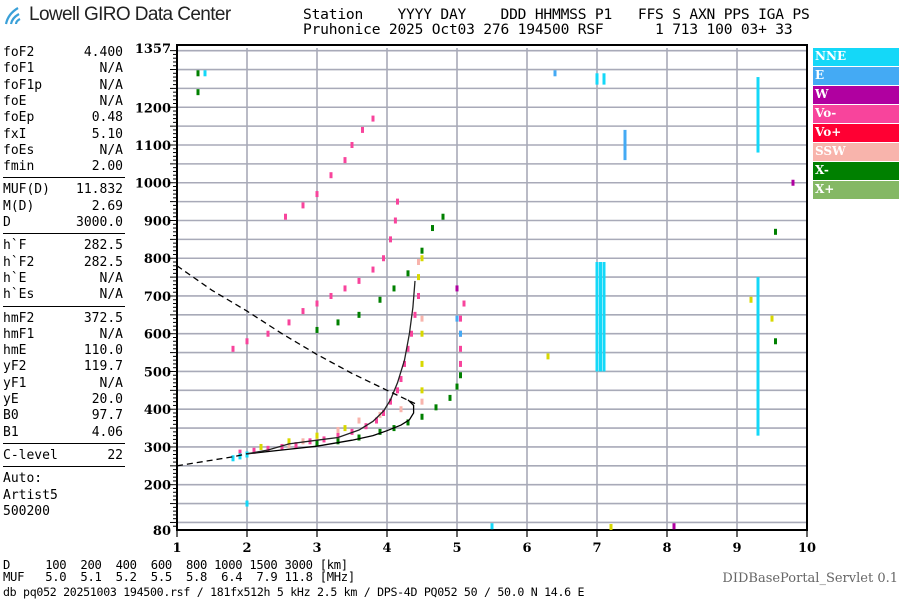  Describe the element at coordinates (596, 548) in the screenshot. I see `x-tick-label: 7` at that location.